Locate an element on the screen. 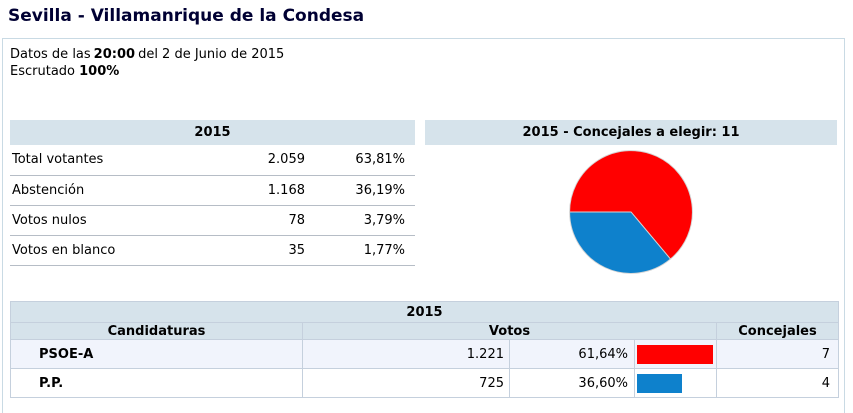  pie-chart-area is located at coordinates (631, 212).